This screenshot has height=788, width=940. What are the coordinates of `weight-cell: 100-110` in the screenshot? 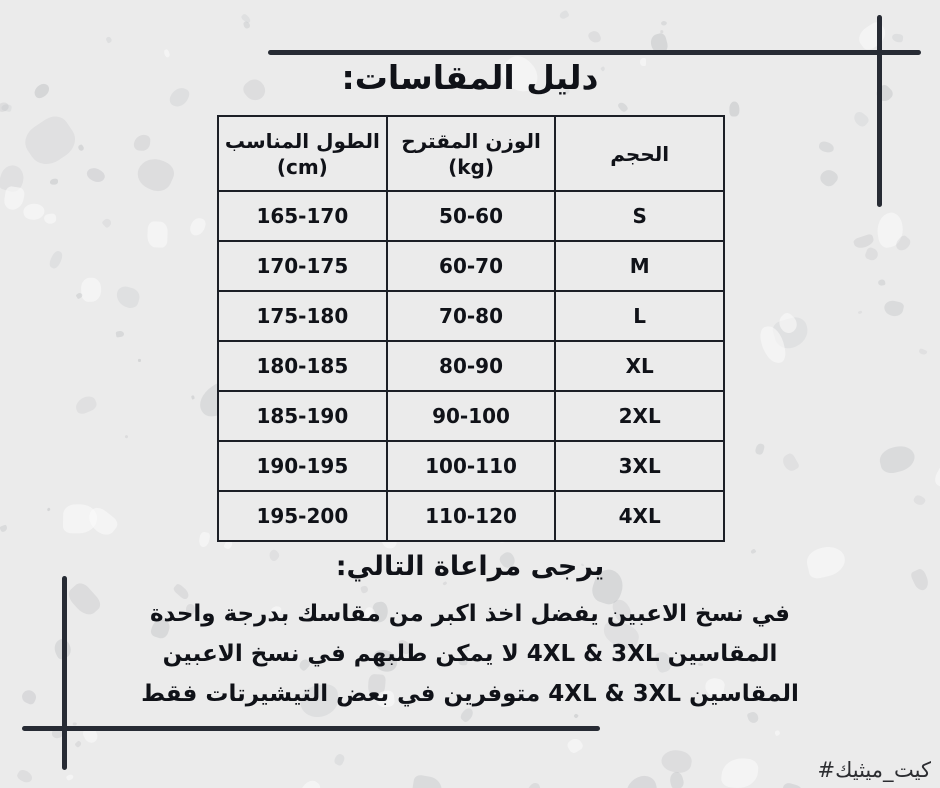 It's located at (471, 466).